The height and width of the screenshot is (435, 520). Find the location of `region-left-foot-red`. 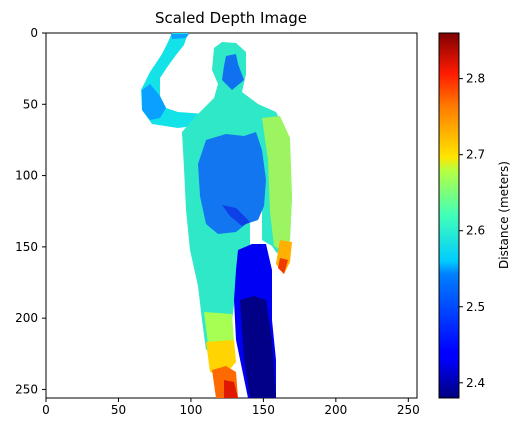

region-left-foot-red is located at coordinates (231, 389).